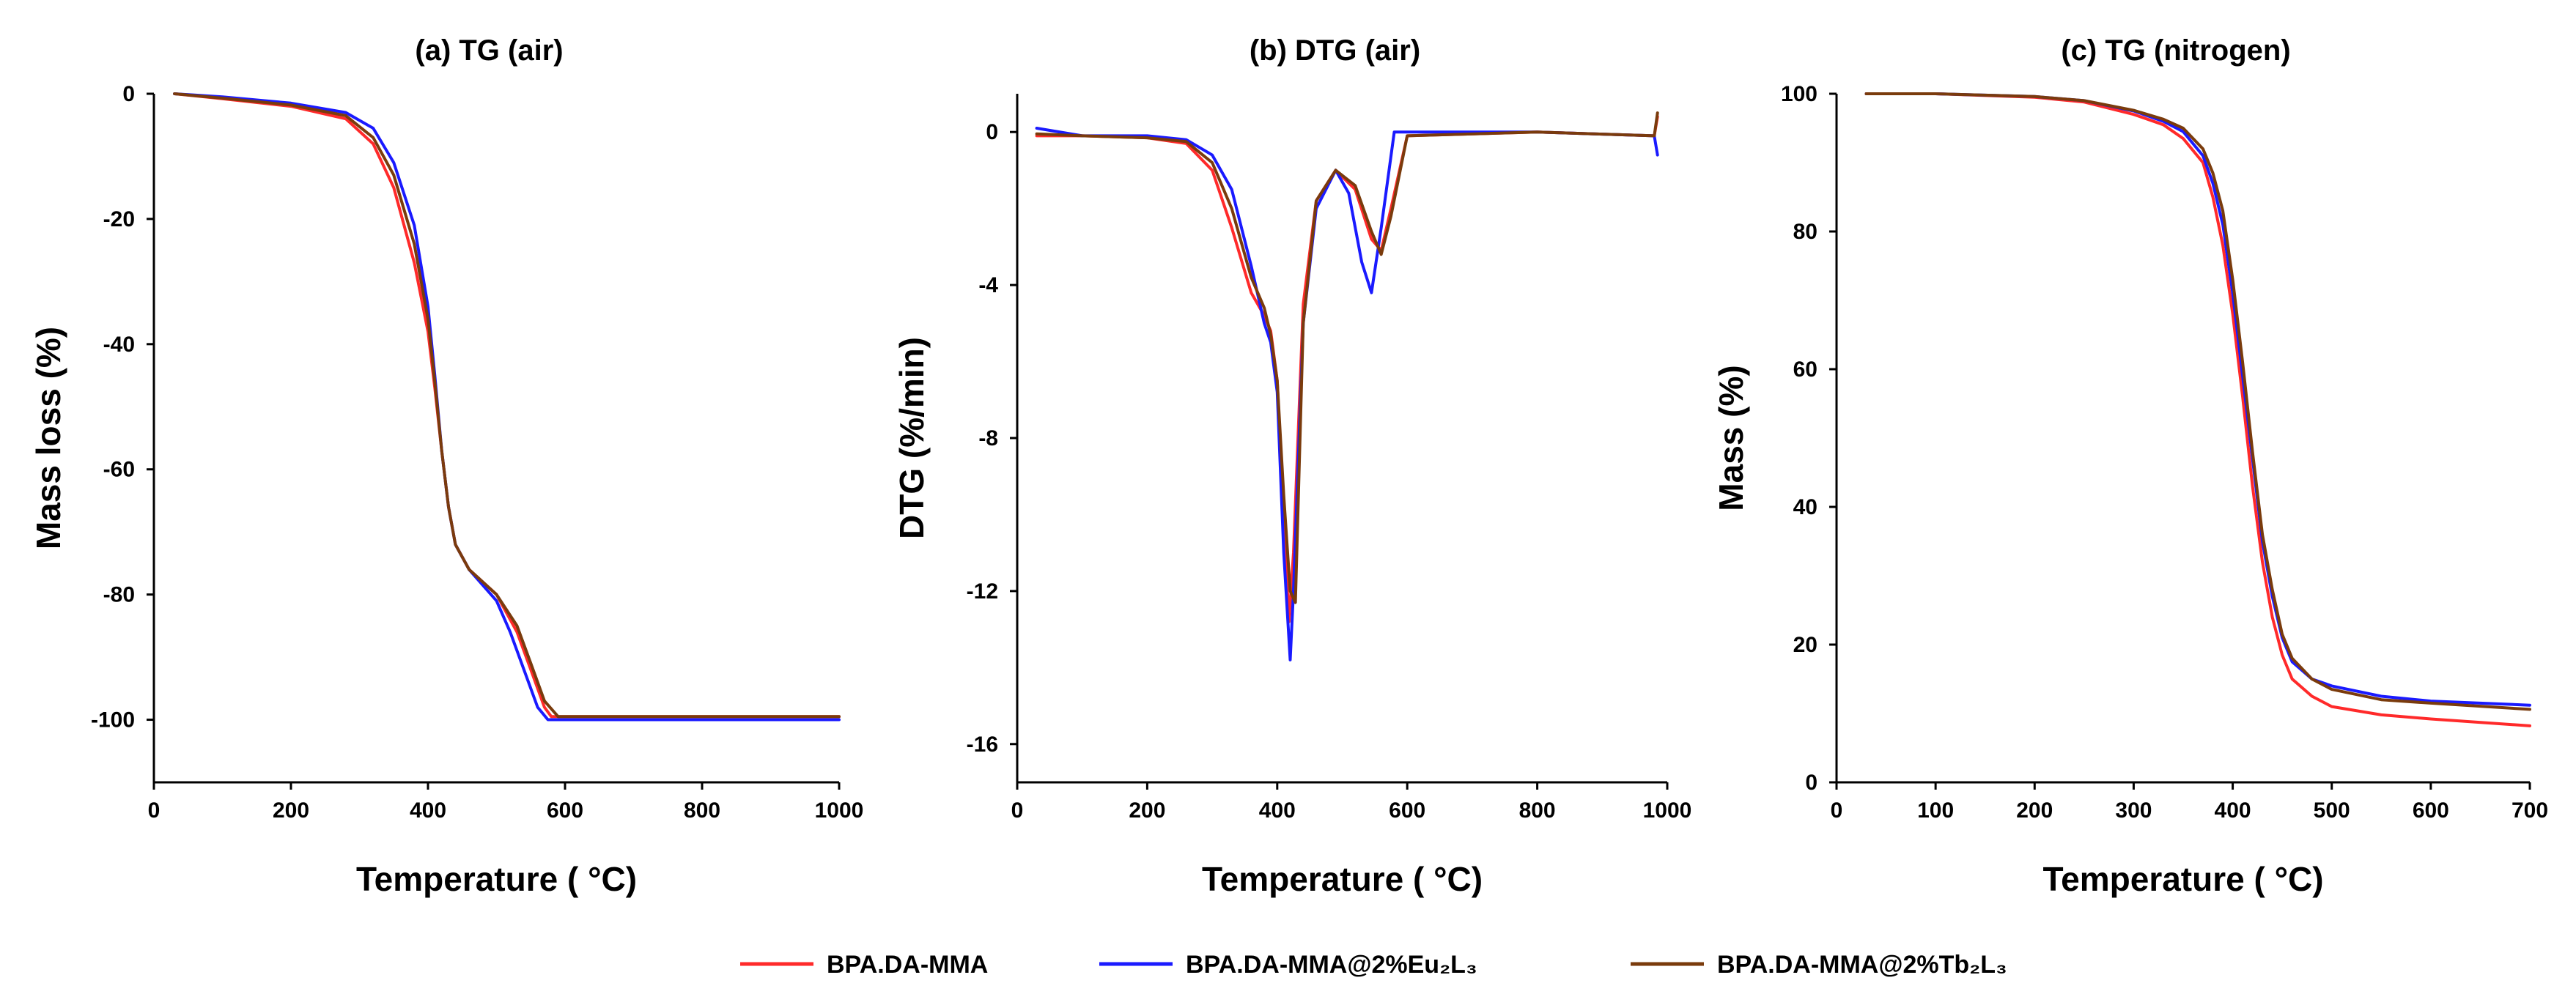 The image size is (2576, 1005). What do you see at coordinates (988, 285) in the screenshot?
I see `y-tick-label: -4` at bounding box center [988, 285].